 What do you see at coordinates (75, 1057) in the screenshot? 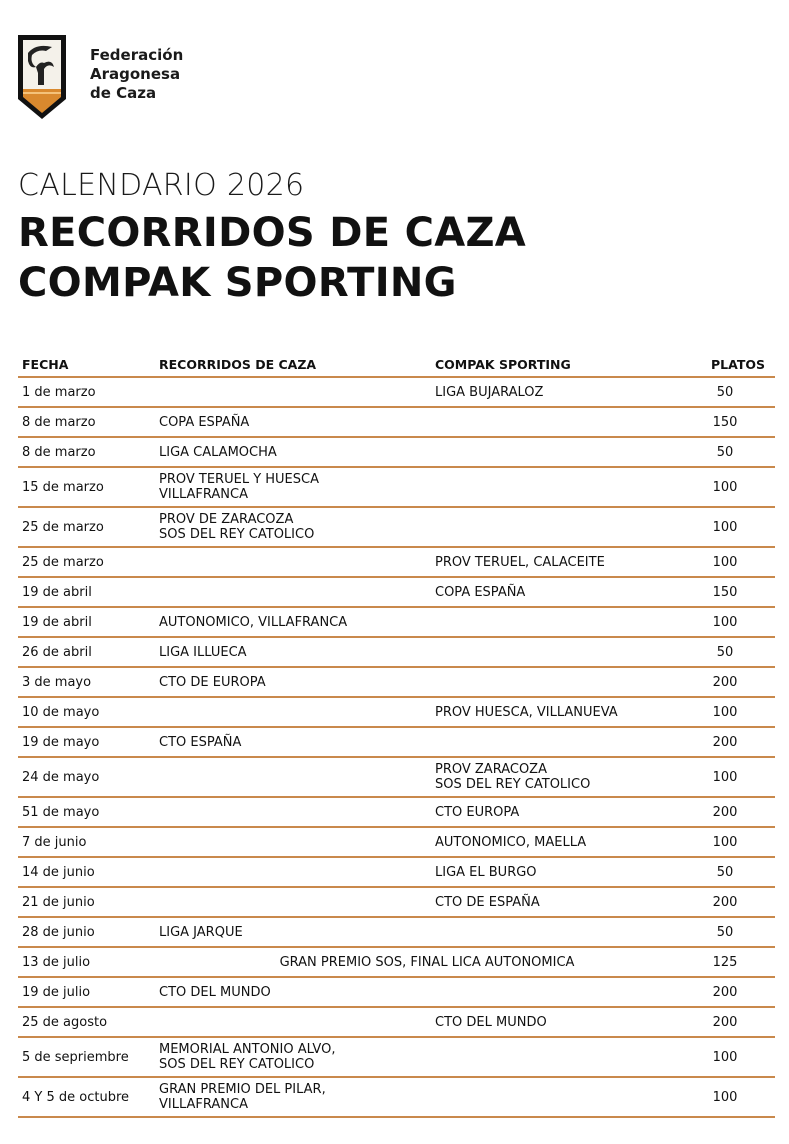
I see `cell-fecha: 5 de sepriembre` at bounding box center [75, 1057].